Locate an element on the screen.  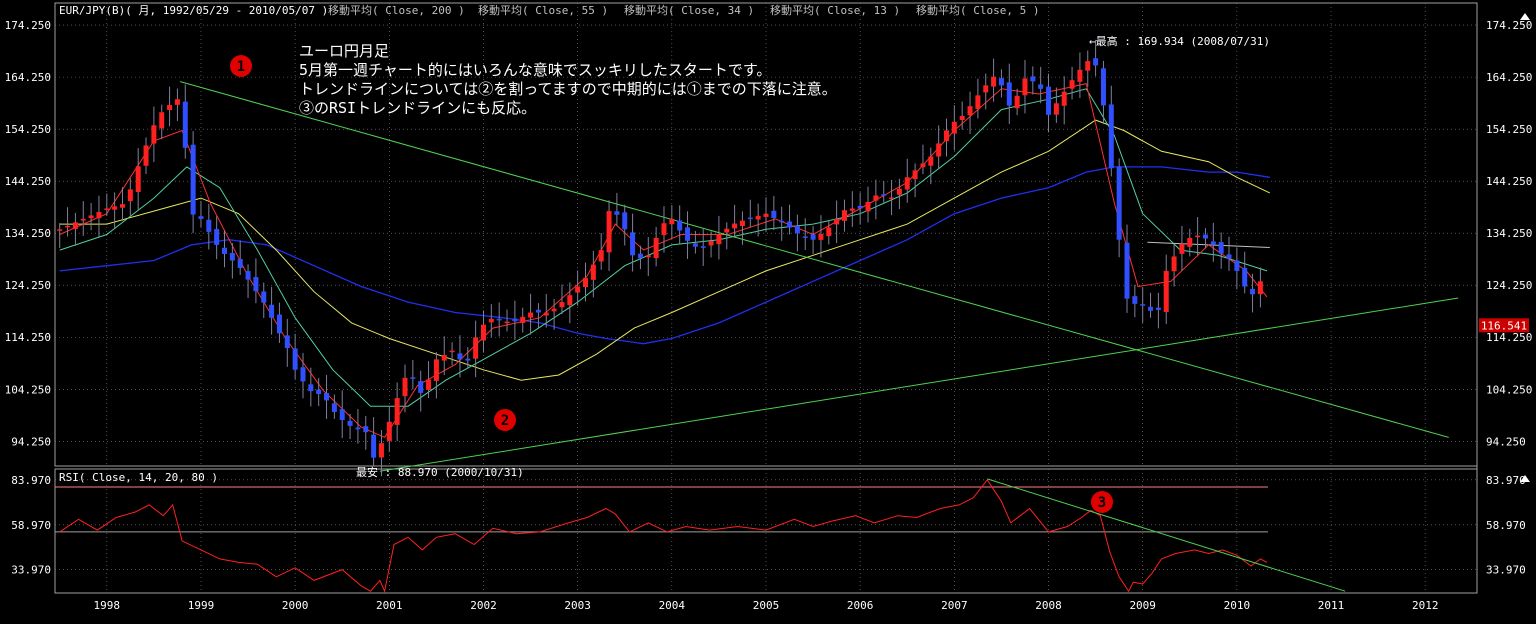
note-line-1: ユーロ円月足 is located at coordinates (344, 51).